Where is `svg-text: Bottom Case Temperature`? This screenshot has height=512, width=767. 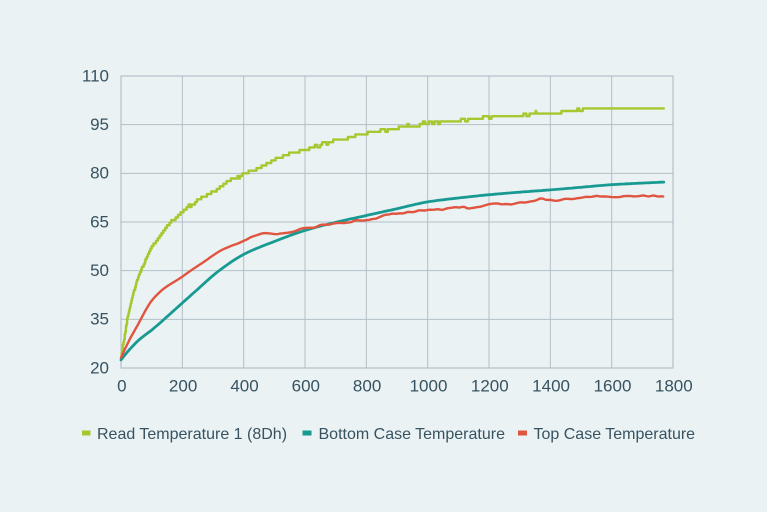
svg-text: Bottom Case Temperature is located at coordinates (412, 434).